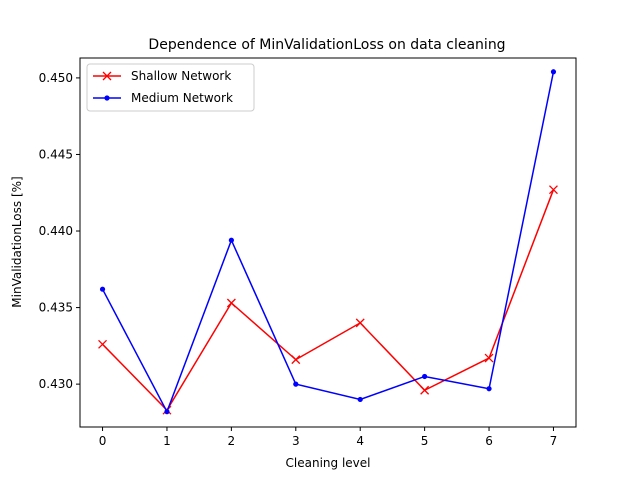 The height and width of the screenshot is (480, 640). What do you see at coordinates (103, 441) in the screenshot?
I see `x-tick-label: 0` at bounding box center [103, 441].